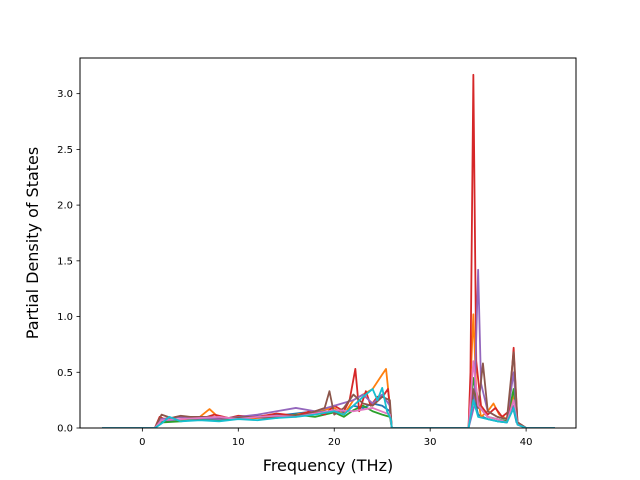 This screenshot has width=640, height=480. I want to click on x-axis-ticks: 0 10 20 30 40, so click(335, 438).